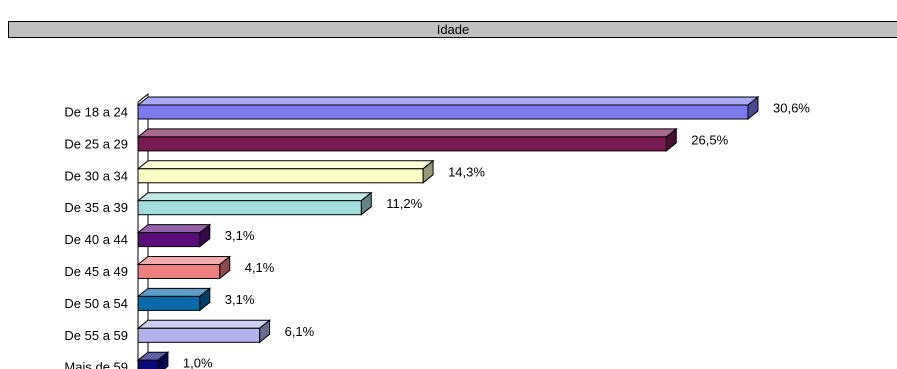 The image size is (897, 369). Describe the element at coordinates (96, 239) in the screenshot. I see `category-label: De 40 a 44` at that location.